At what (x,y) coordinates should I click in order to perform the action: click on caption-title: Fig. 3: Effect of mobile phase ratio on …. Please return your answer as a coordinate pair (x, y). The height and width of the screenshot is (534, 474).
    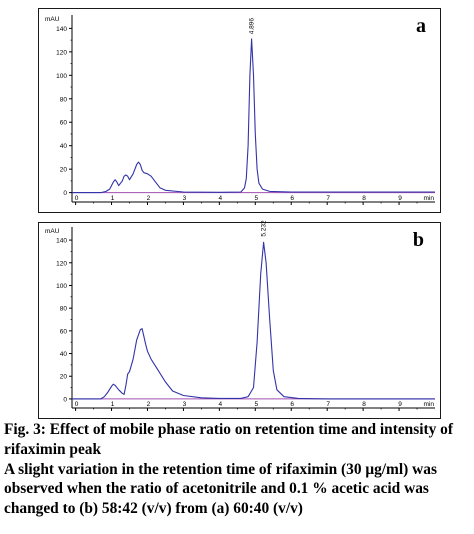
    Looking at the image, I should click on (228, 439).